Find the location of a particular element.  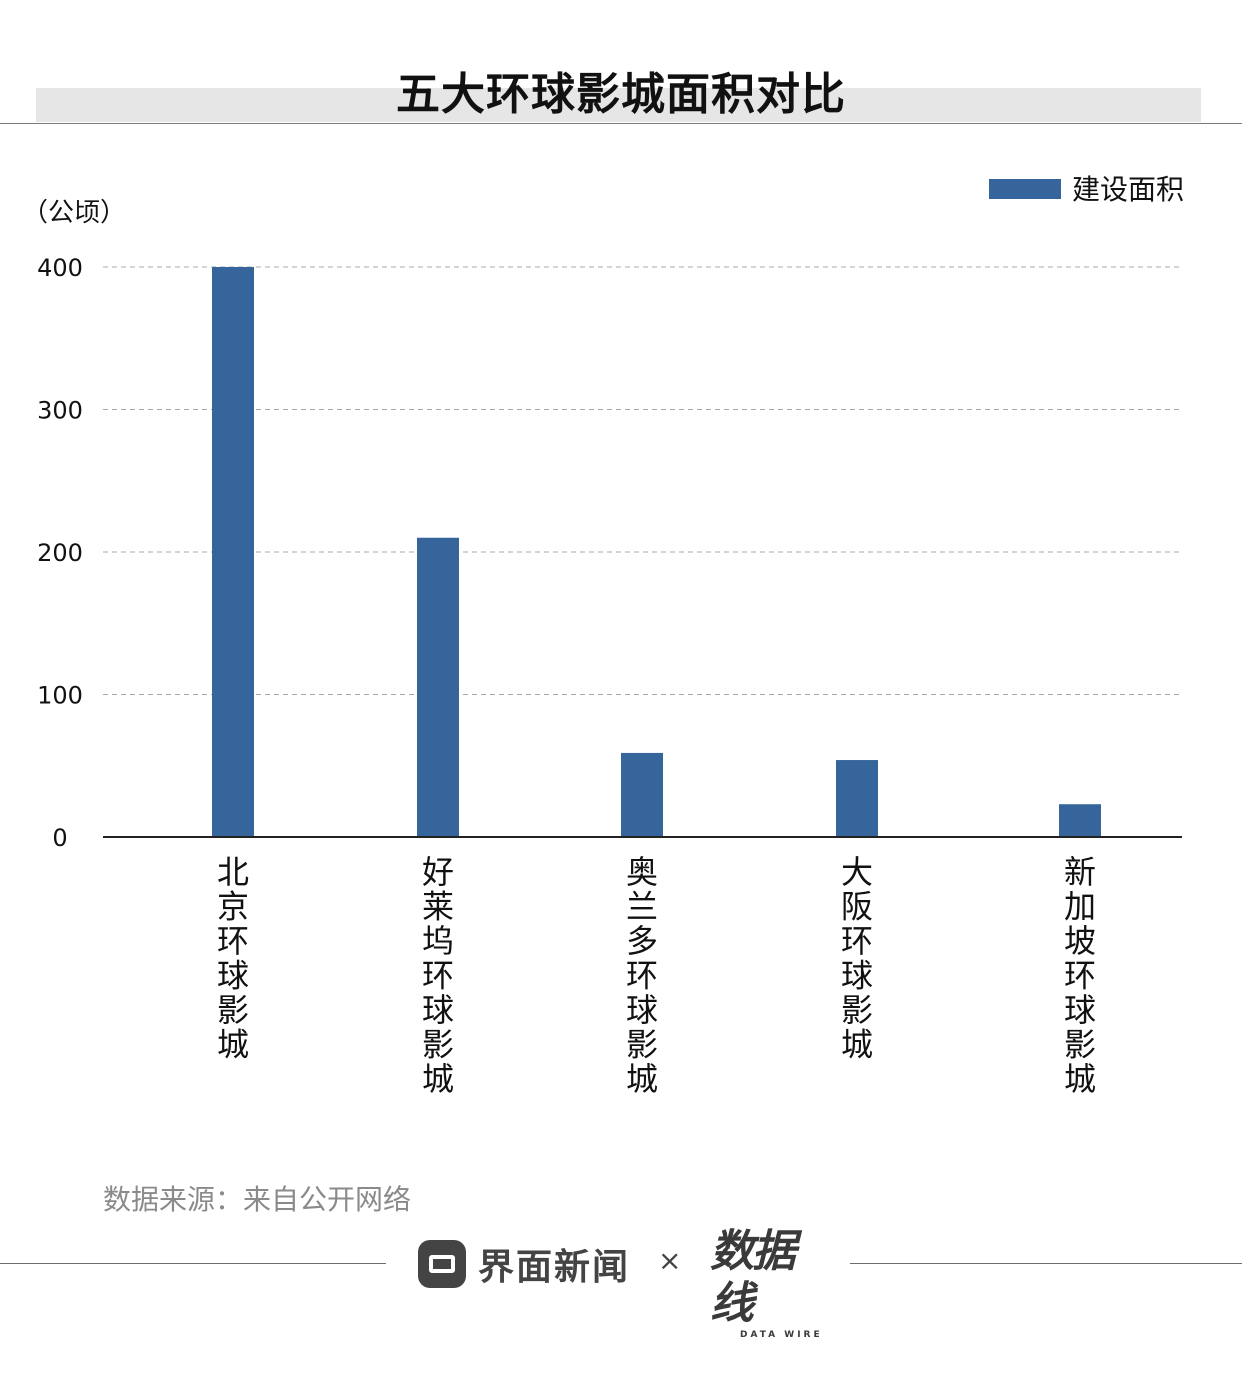

brand: 界面新闻 is located at coordinates (524, 1264).